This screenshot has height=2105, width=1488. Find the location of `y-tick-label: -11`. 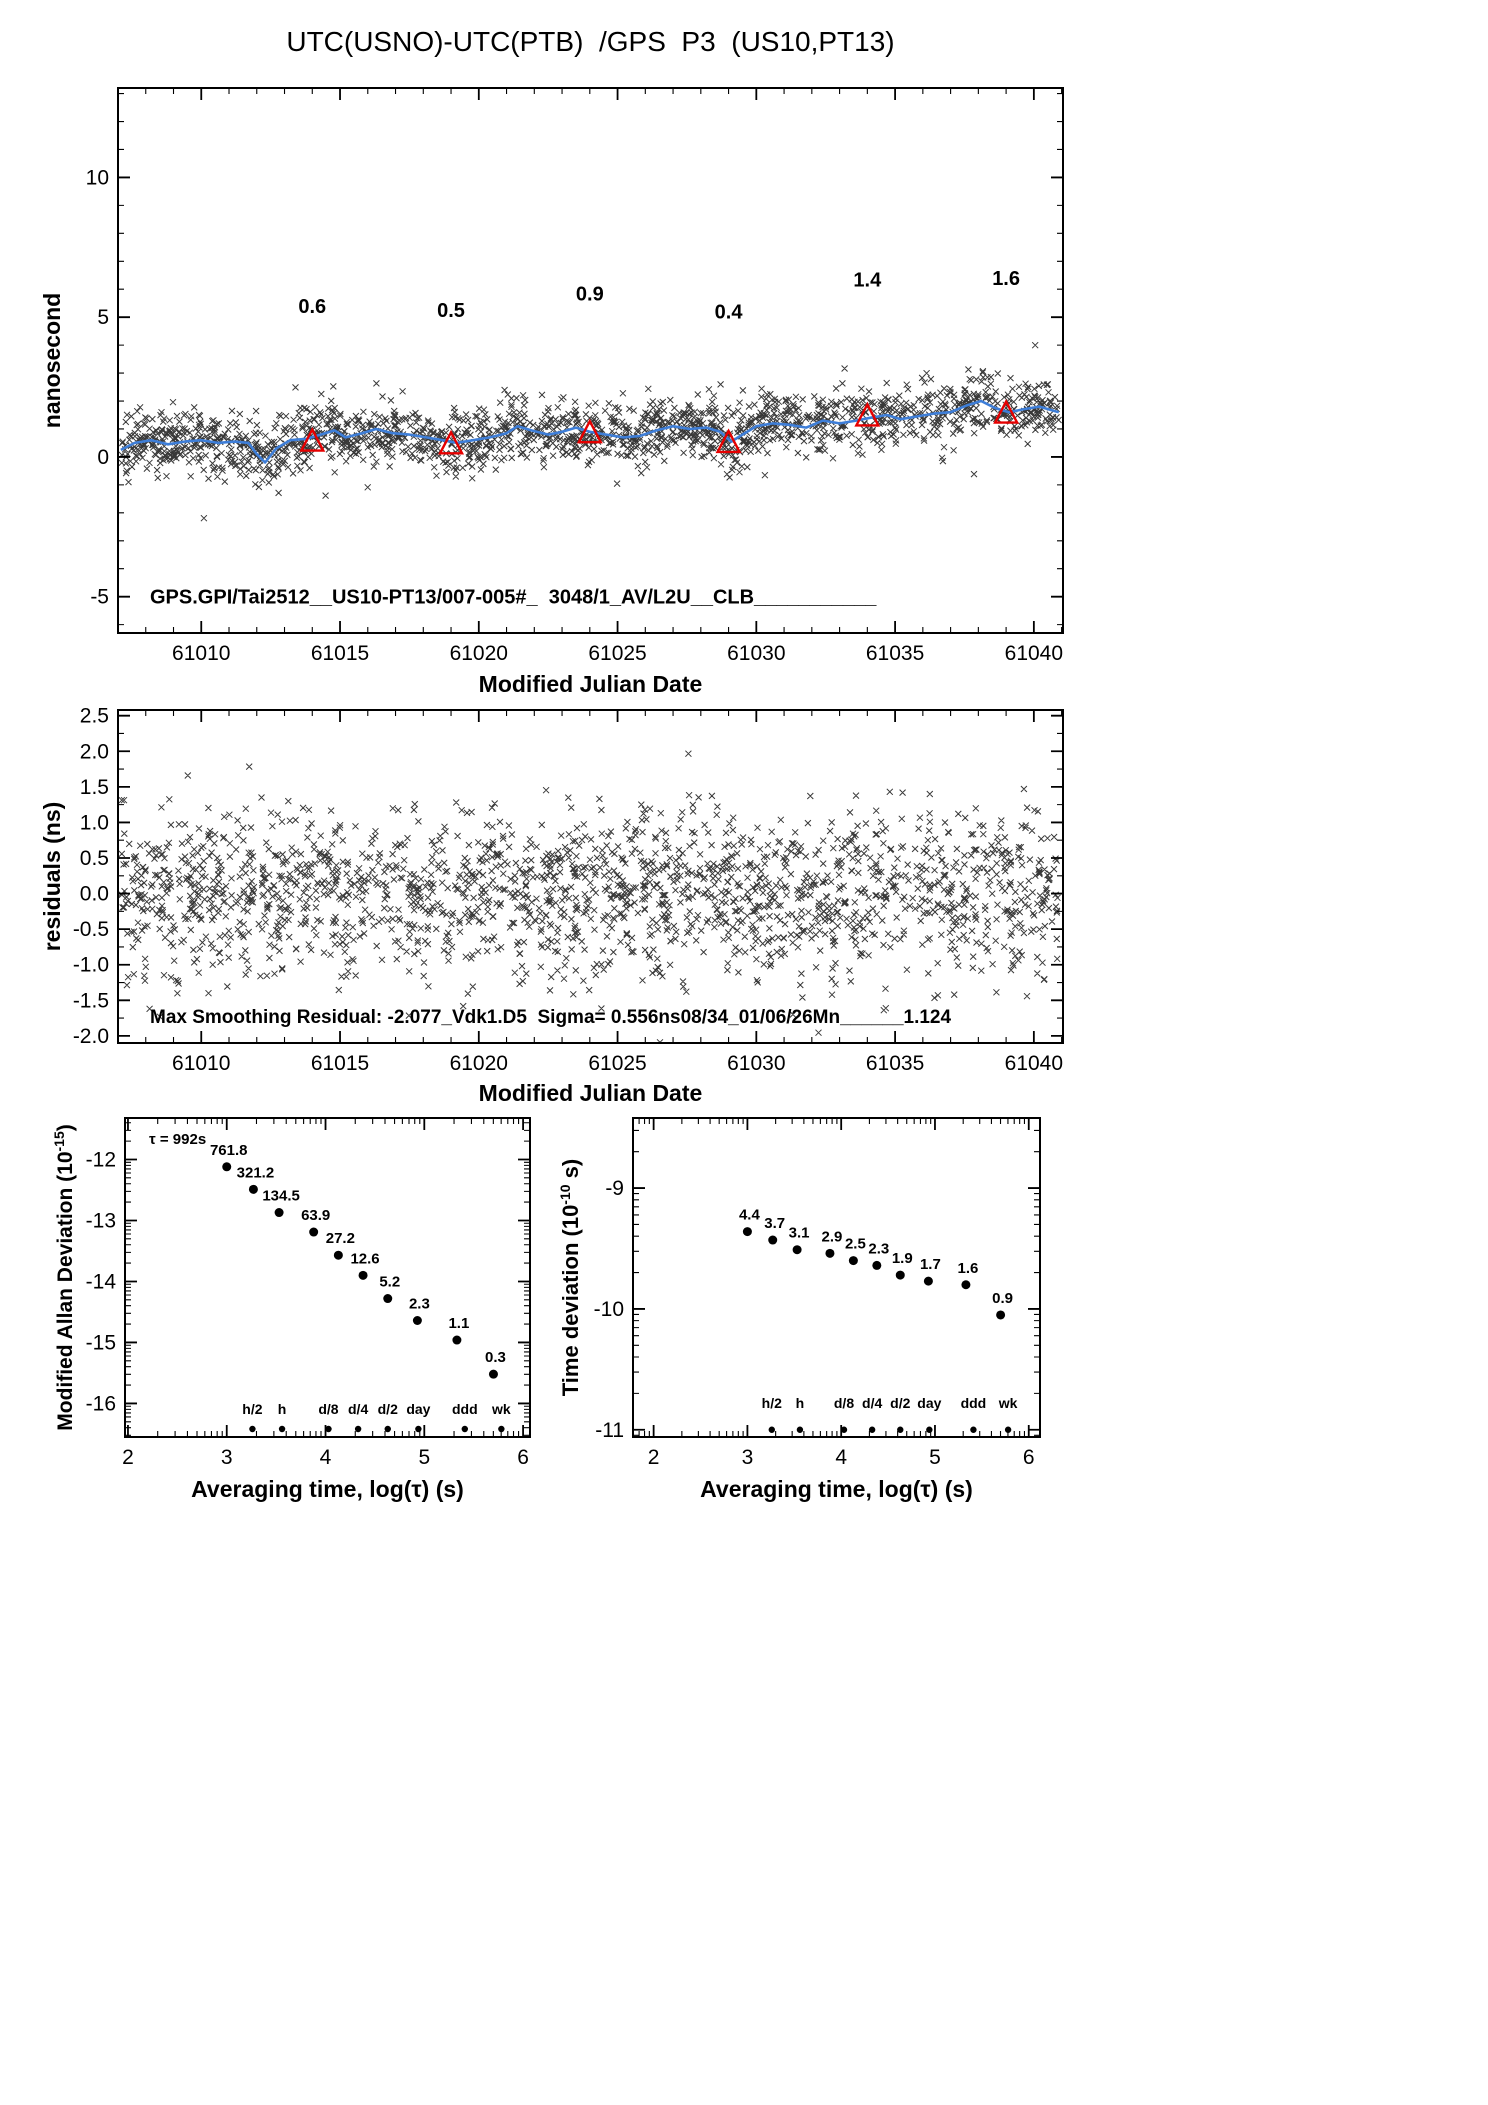

y-tick-label: -11 is located at coordinates (609, 1430).